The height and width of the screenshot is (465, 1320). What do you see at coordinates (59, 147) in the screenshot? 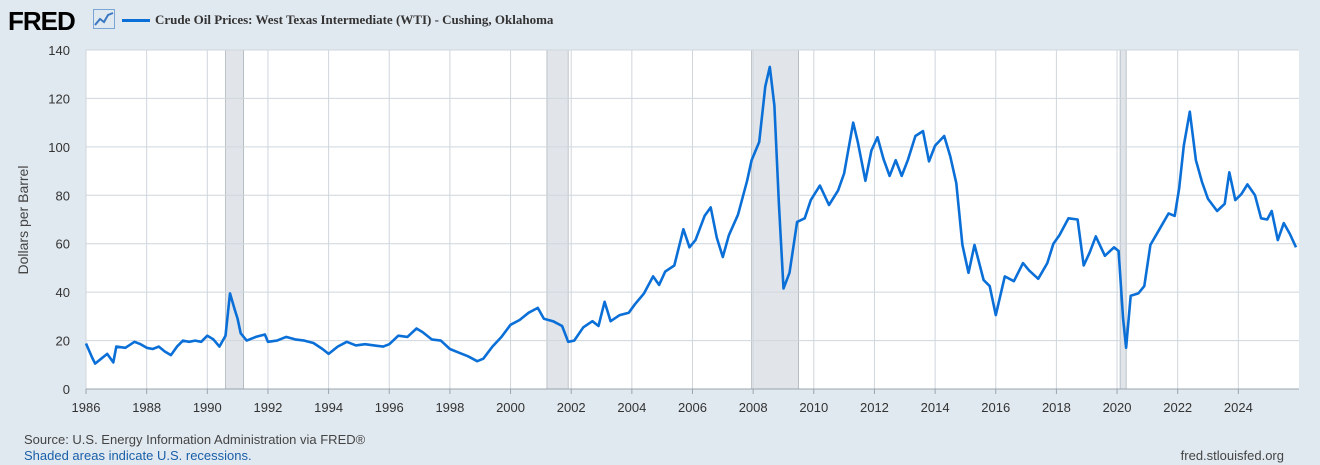
I see `y-tick-label: 100` at bounding box center [59, 147].